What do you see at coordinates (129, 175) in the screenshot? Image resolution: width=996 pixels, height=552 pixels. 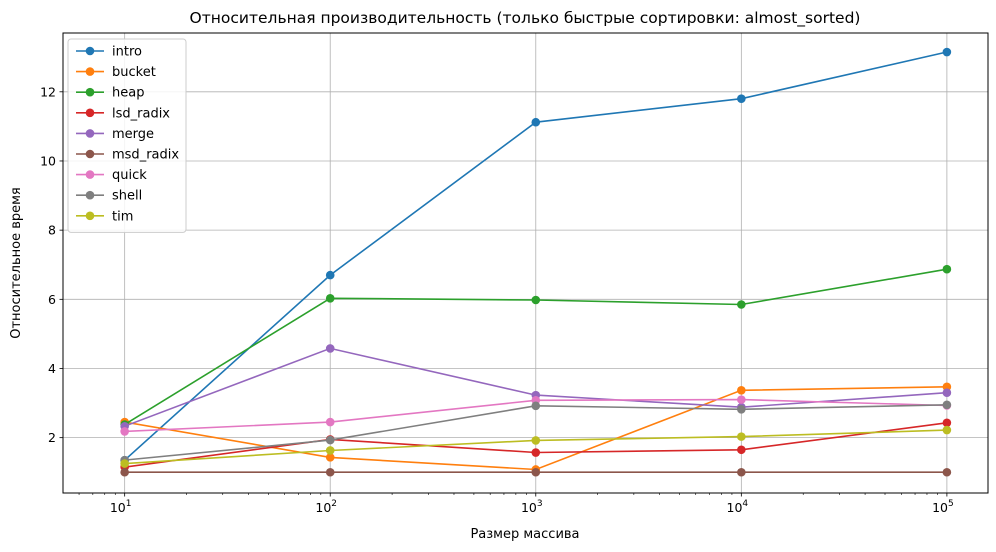 I see `legend-label: quick` at bounding box center [129, 175].